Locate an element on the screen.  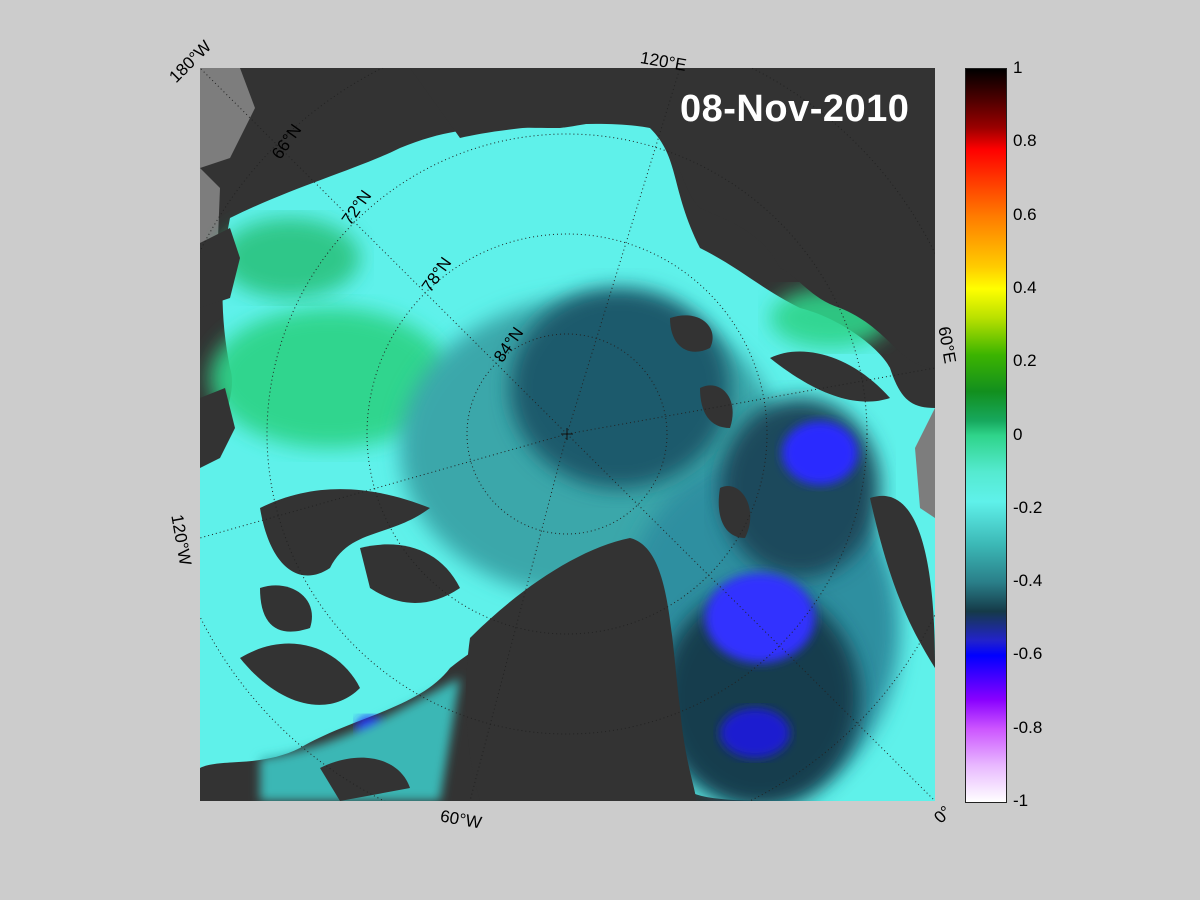
colorbar-tick-label: -0.4 is located at coordinates (1028, 581).